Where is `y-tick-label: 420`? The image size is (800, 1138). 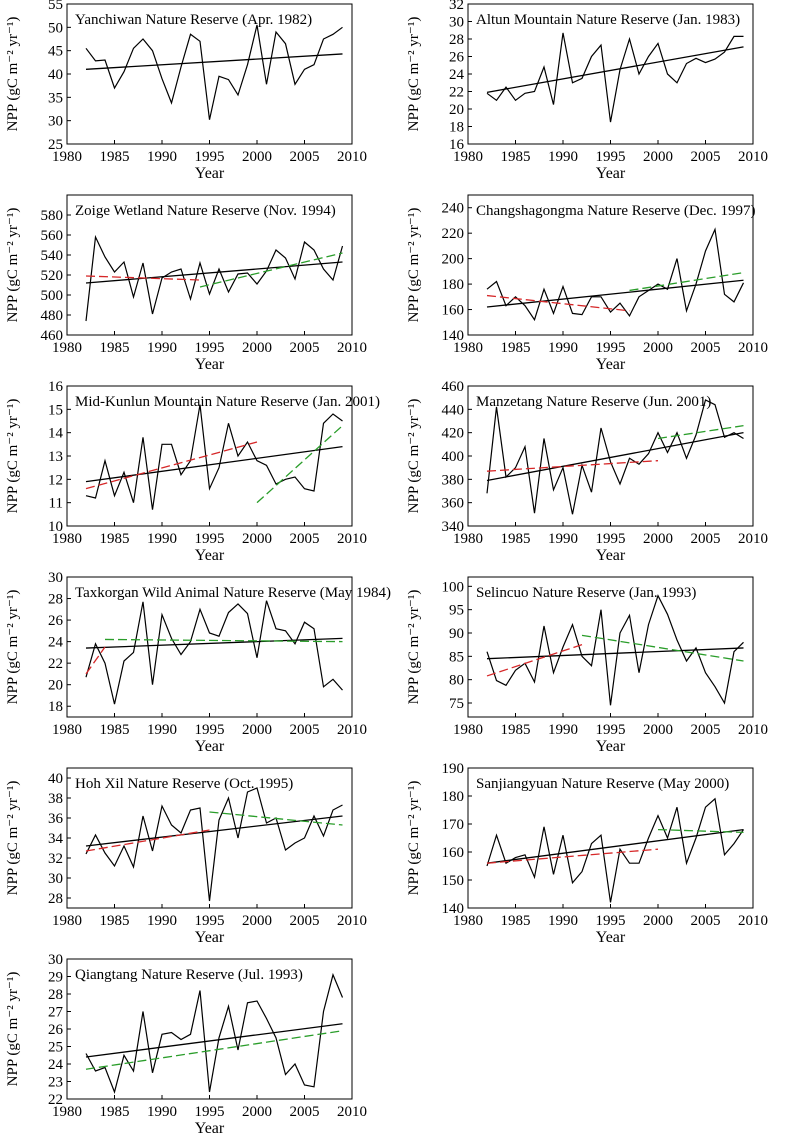
y-tick-label: 420 is located at coordinates (453, 434).